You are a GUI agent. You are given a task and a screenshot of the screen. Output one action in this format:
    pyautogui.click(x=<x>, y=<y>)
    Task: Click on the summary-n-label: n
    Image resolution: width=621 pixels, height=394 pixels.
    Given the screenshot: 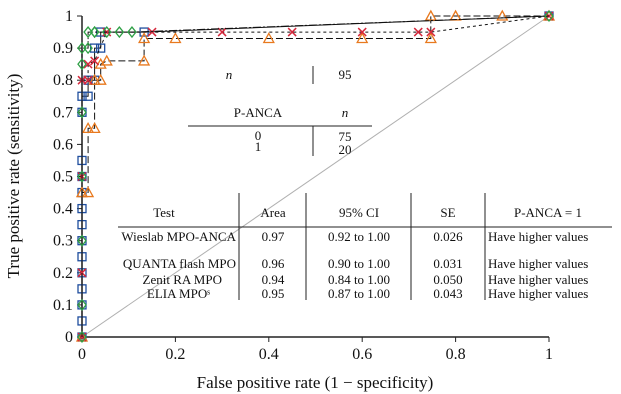 What is the action you would take?
    pyautogui.click(x=229, y=74)
    